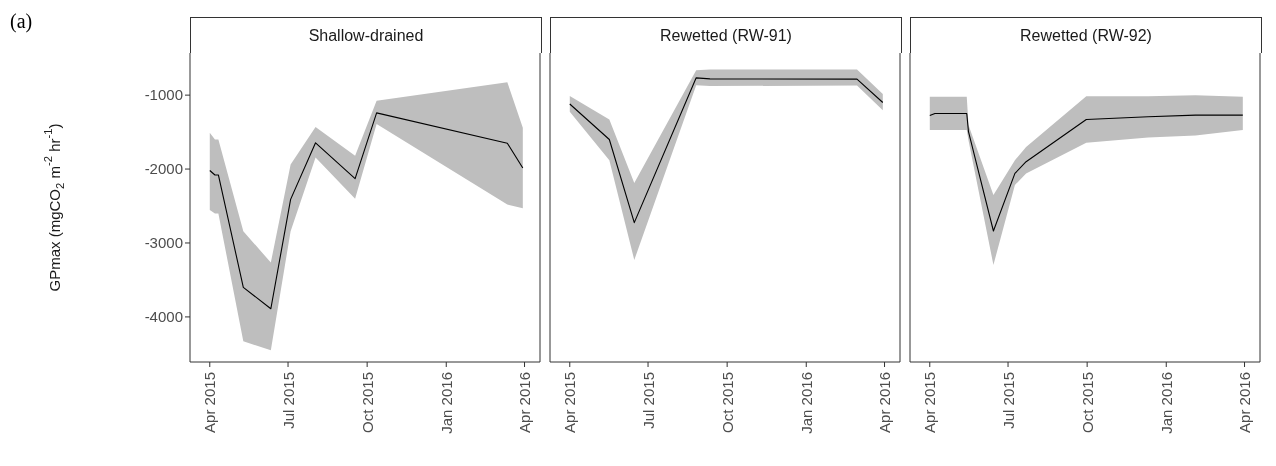 The height and width of the screenshot is (466, 1276). I want to click on text: (a), so click(21, 21).